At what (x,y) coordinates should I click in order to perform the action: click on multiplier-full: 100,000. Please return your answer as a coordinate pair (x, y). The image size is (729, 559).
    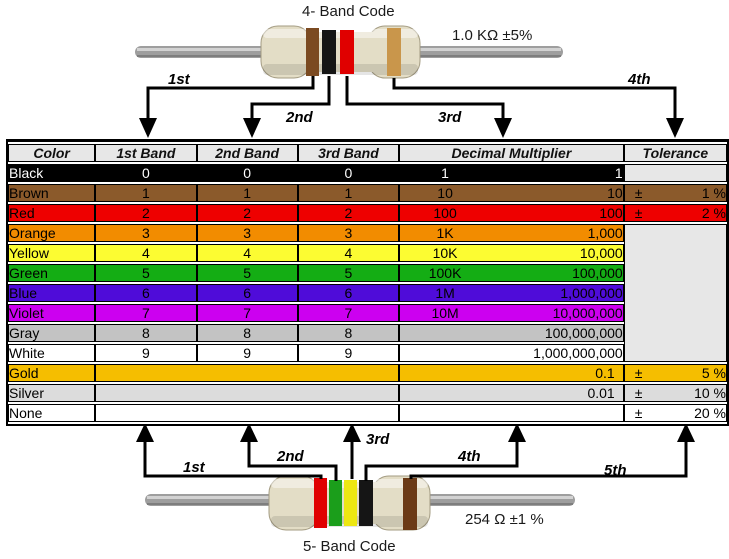
    Looking at the image, I should click on (597, 273).